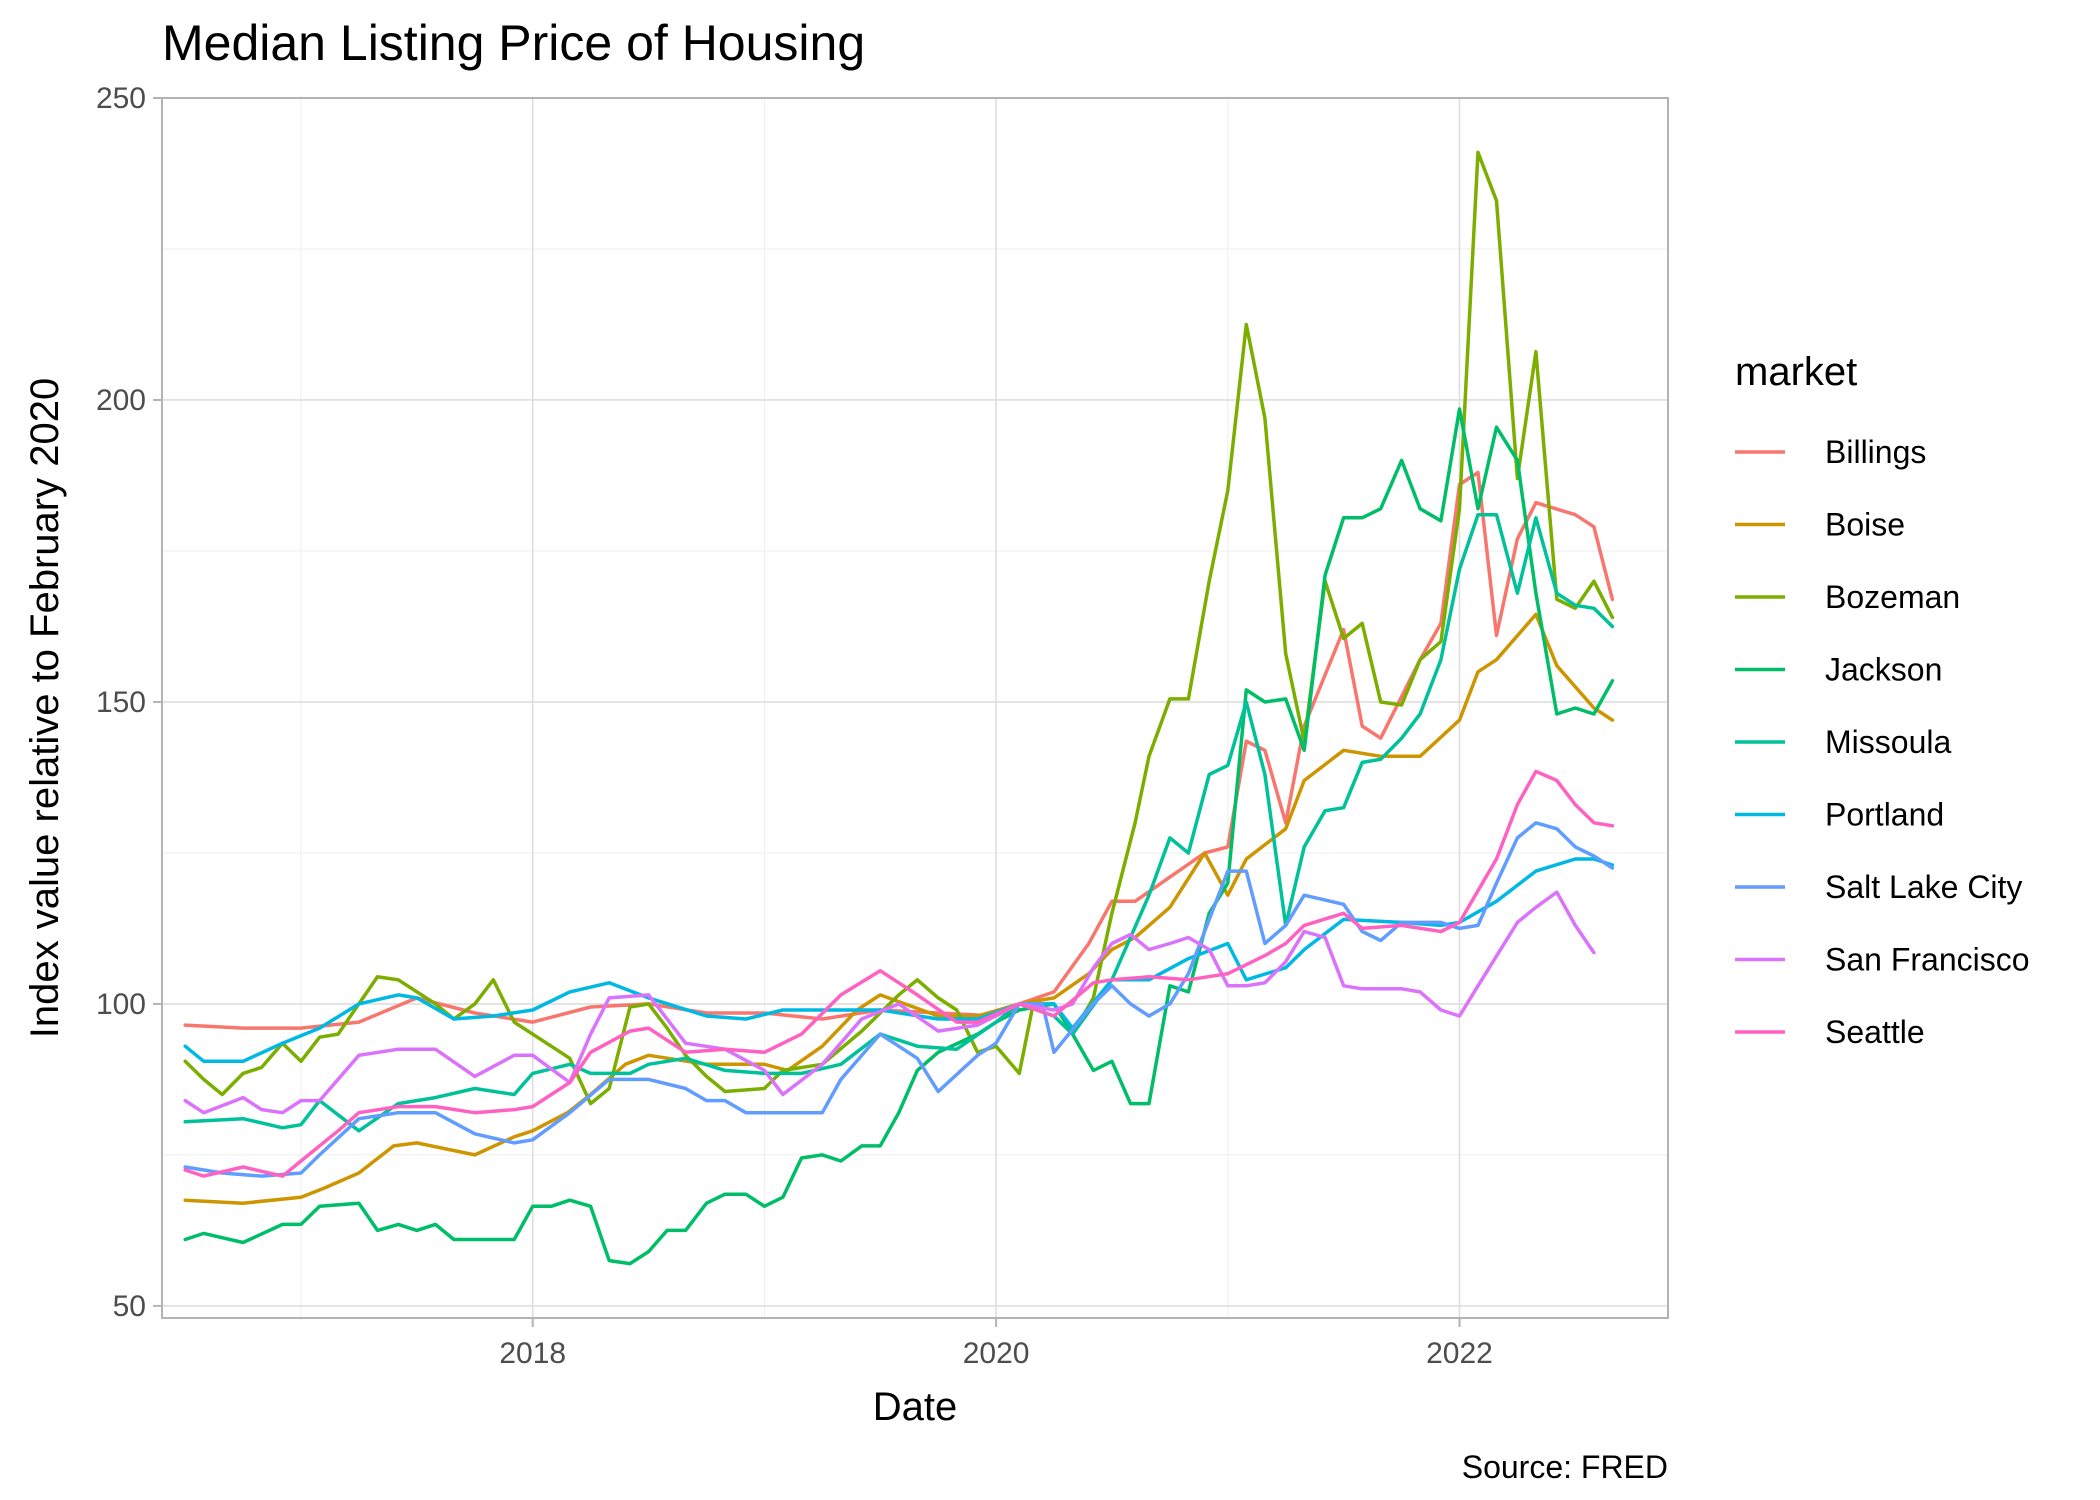 The height and width of the screenshot is (1500, 2100). I want to click on legend-item: Billings, so click(1830, 452).